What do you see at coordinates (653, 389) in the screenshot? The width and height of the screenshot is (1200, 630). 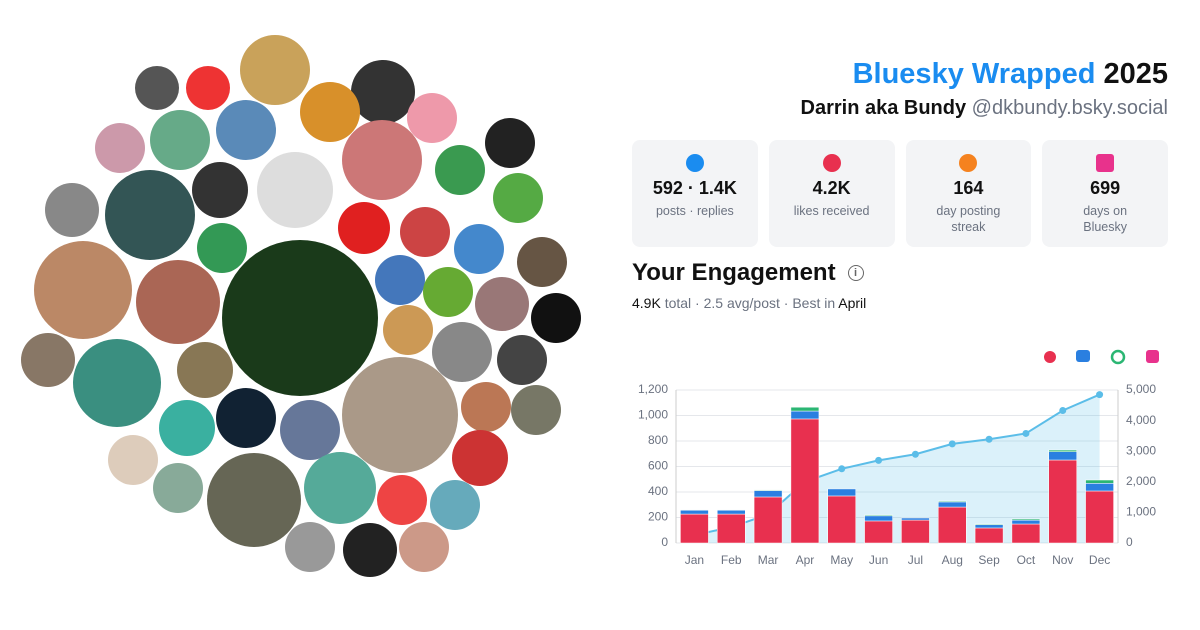 I see `y-tick-label: 1,200` at bounding box center [653, 389].